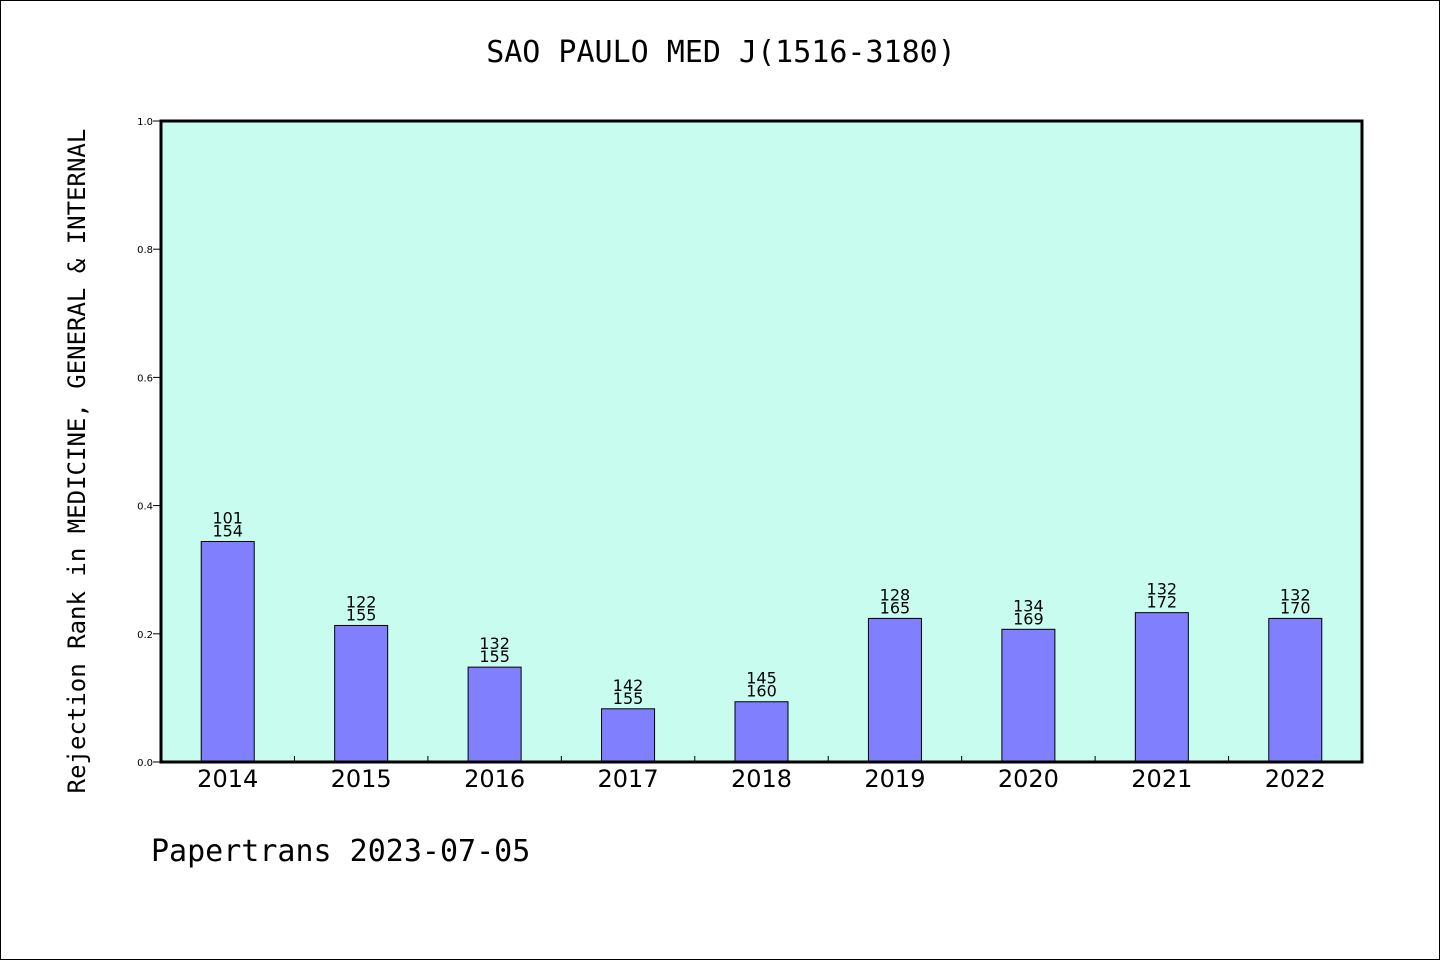  I want to click on bar-label-bottom: 160, so click(761, 691).